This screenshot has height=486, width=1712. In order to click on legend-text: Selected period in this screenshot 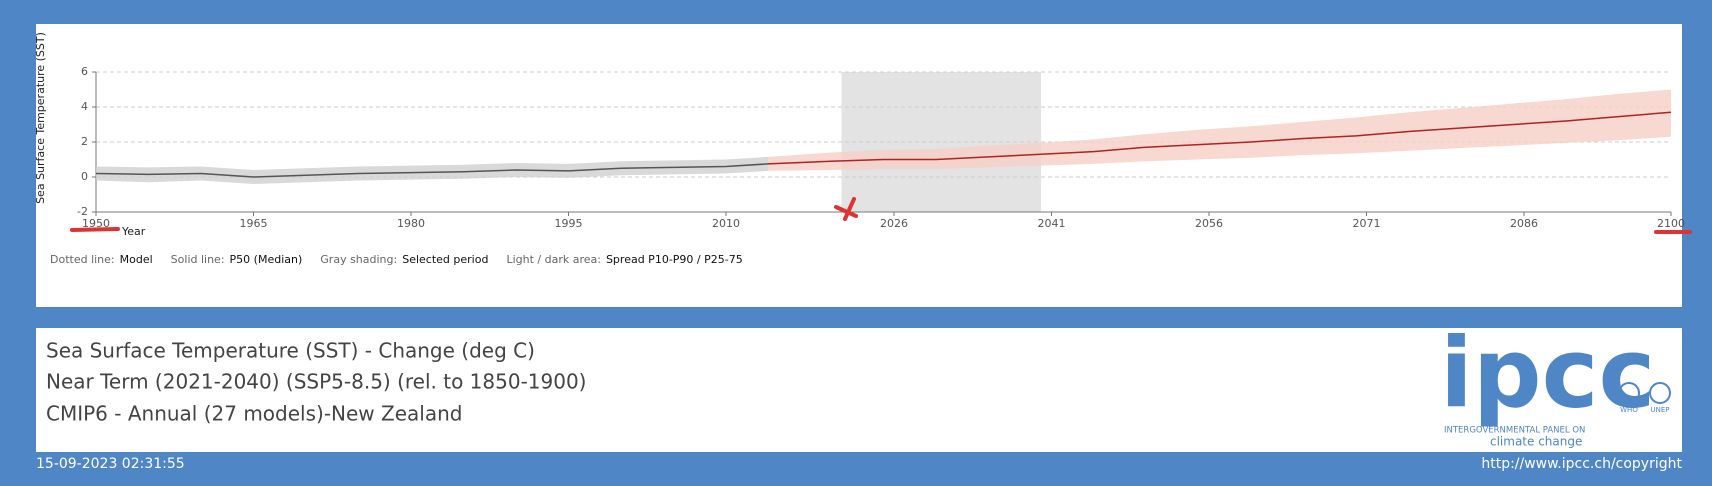, I will do `click(445, 259)`.